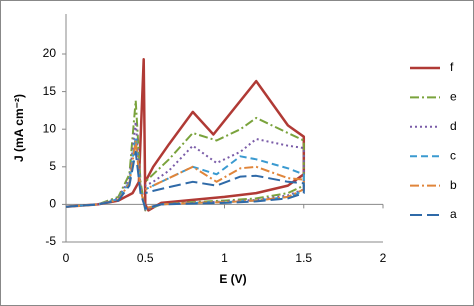  Describe the element at coordinates (452, 67) in the screenshot. I see `legend-label: f` at that location.